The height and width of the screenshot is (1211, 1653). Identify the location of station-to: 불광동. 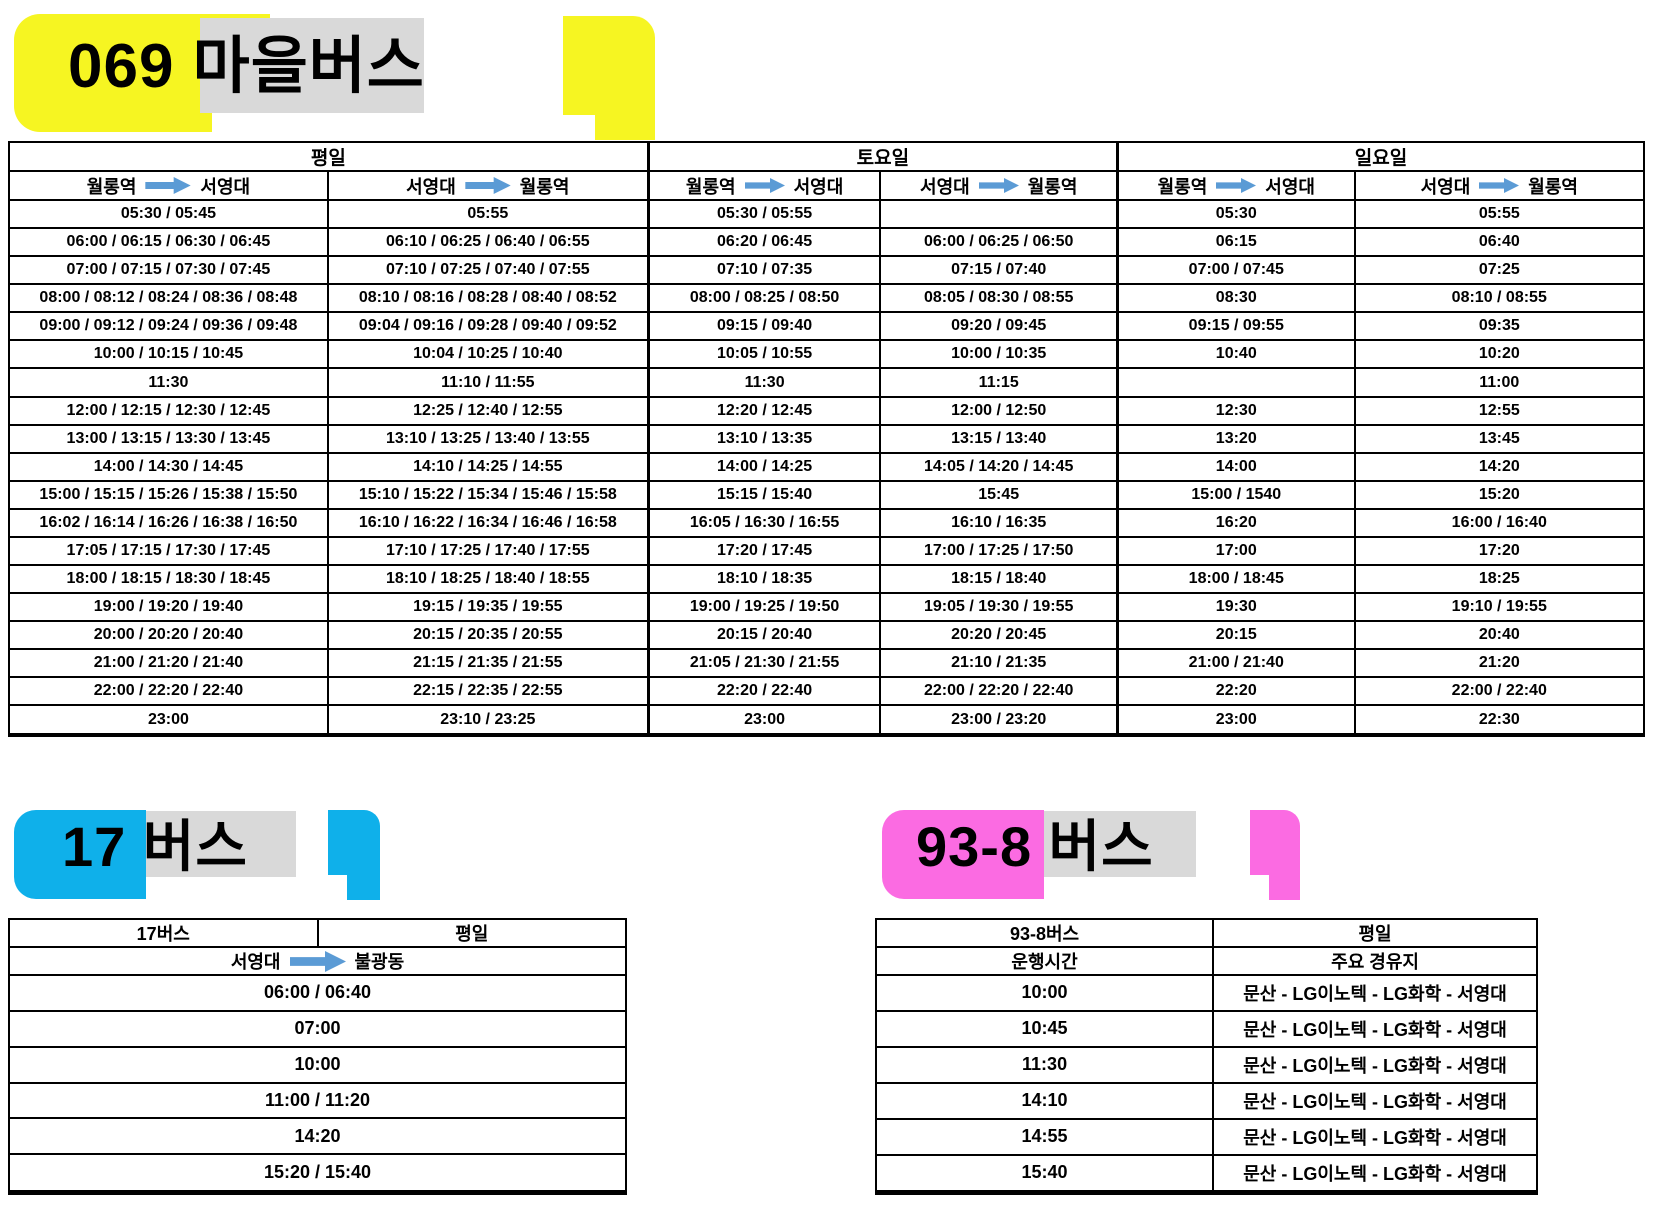
(379, 962).